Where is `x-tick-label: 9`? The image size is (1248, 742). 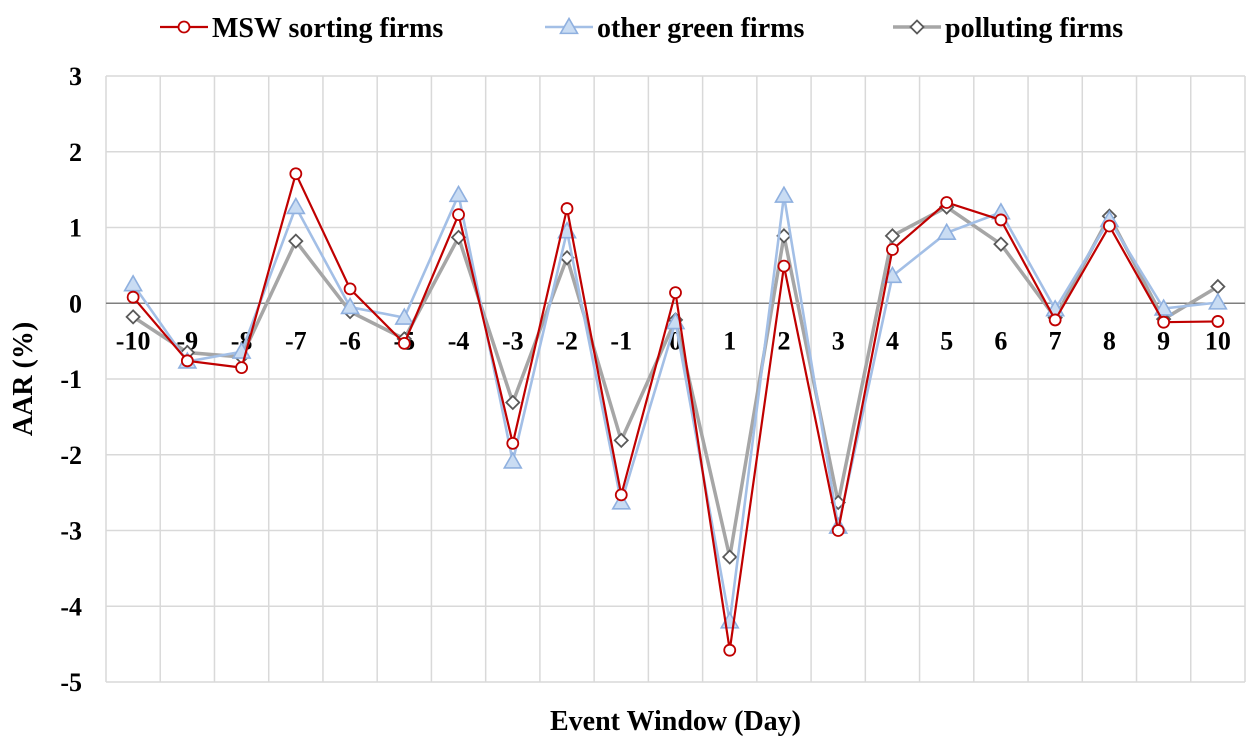 x-tick-label: 9 is located at coordinates (1163, 340).